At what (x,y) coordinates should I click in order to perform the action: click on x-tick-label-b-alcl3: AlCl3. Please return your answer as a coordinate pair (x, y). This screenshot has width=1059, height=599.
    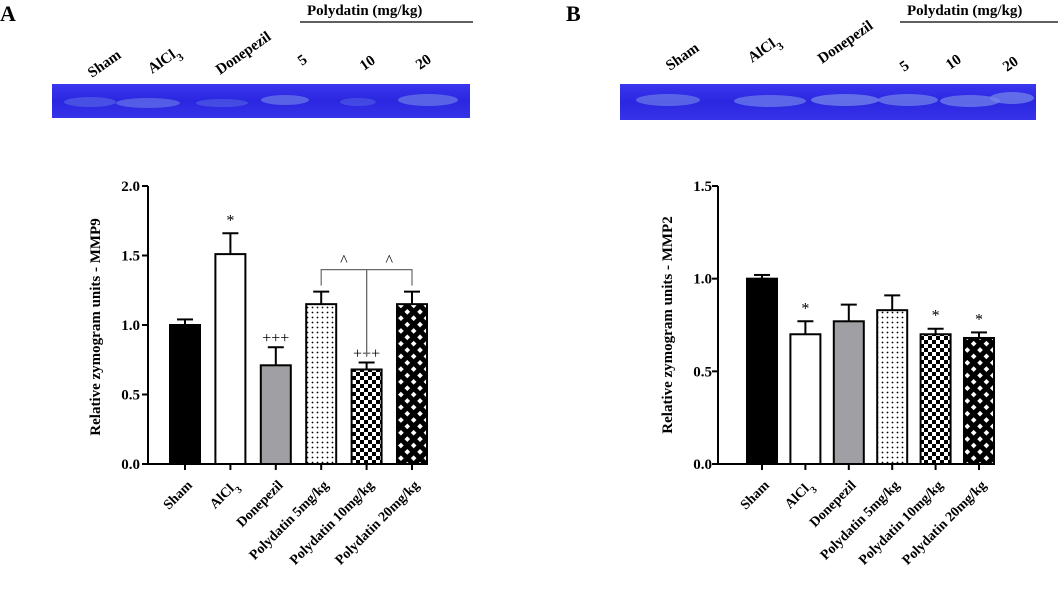
    Looking at the image, I should click on (800, 496).